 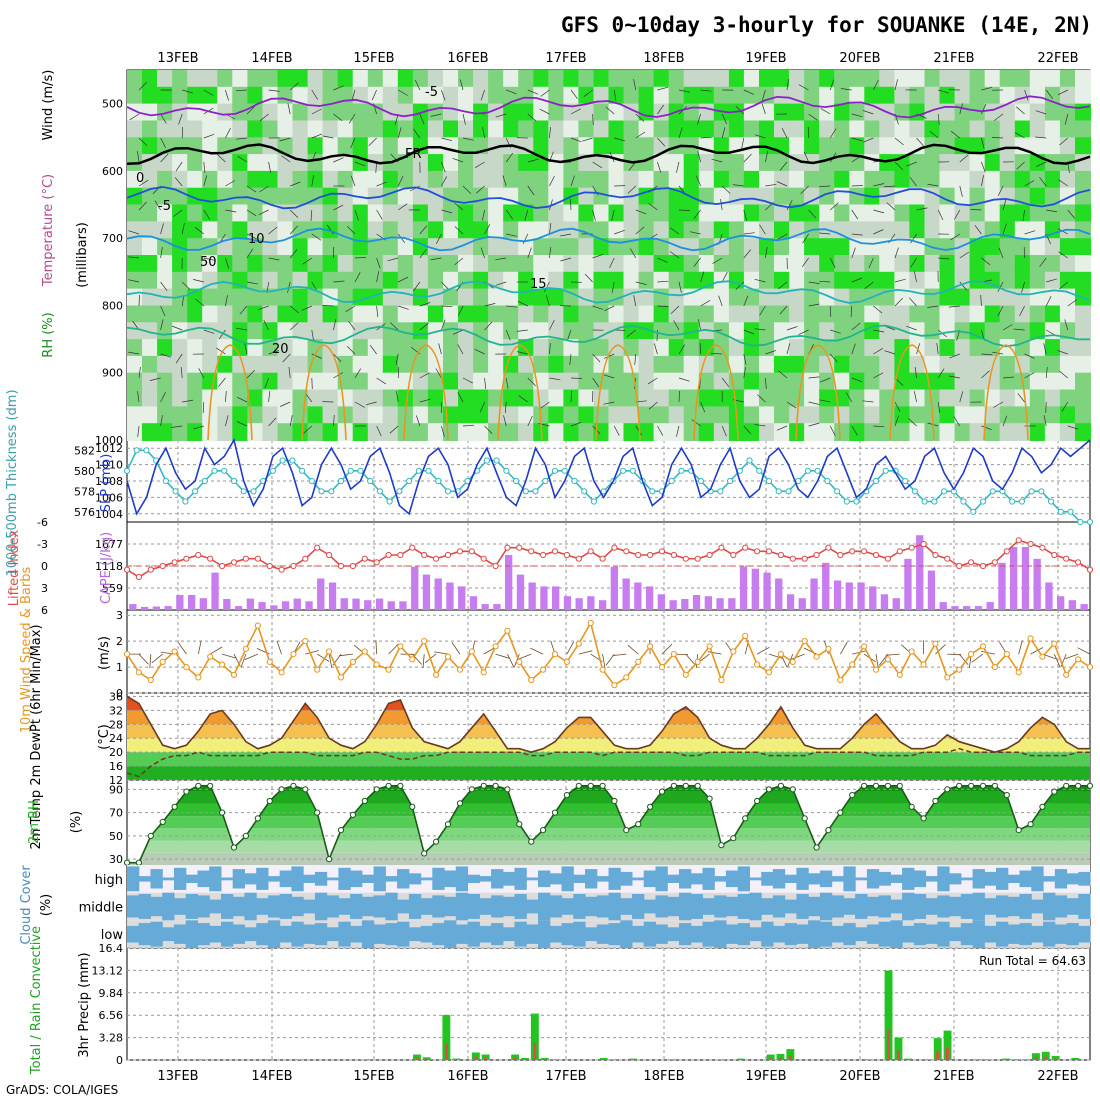 I want to click on lifted-tick: -3, so click(x=42, y=544).